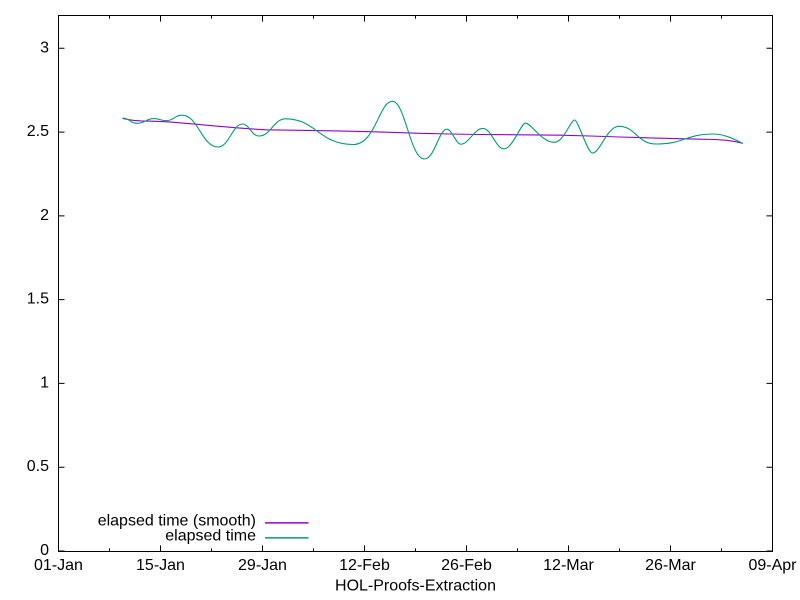  What do you see at coordinates (42, 550) in the screenshot?
I see `svg-text: 0` at bounding box center [42, 550].